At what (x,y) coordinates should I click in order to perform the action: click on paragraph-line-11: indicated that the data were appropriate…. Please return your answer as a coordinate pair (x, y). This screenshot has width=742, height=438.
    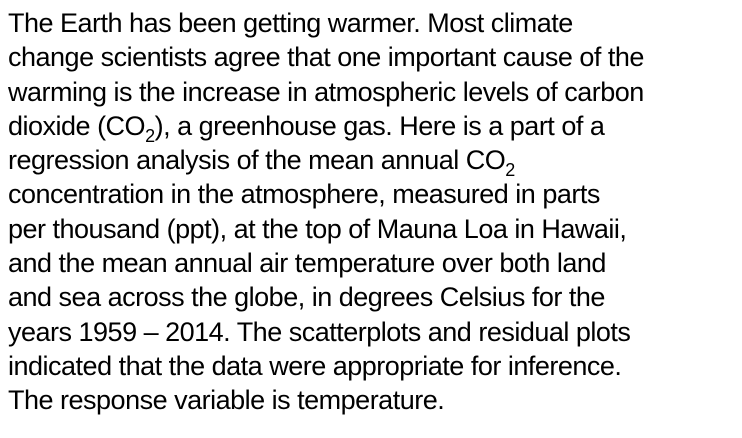
    Looking at the image, I should click on (315, 365).